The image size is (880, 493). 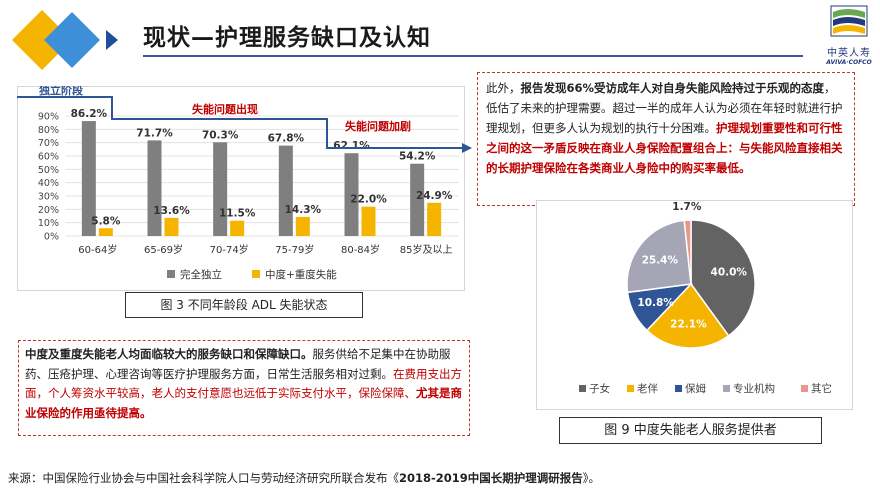 I want to click on pie-legend-label: 子女, so click(x=599, y=388).